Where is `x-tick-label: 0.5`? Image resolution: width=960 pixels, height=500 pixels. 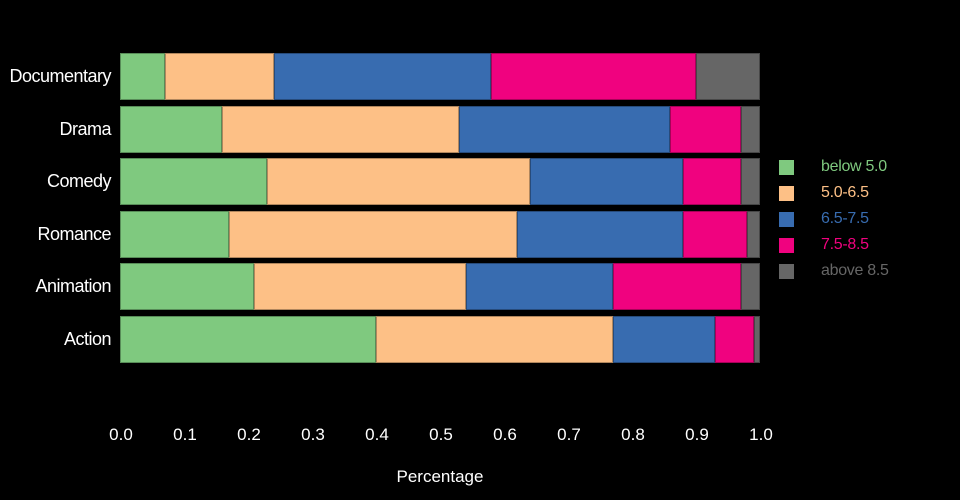 x-tick-label: 0.5 is located at coordinates (441, 434).